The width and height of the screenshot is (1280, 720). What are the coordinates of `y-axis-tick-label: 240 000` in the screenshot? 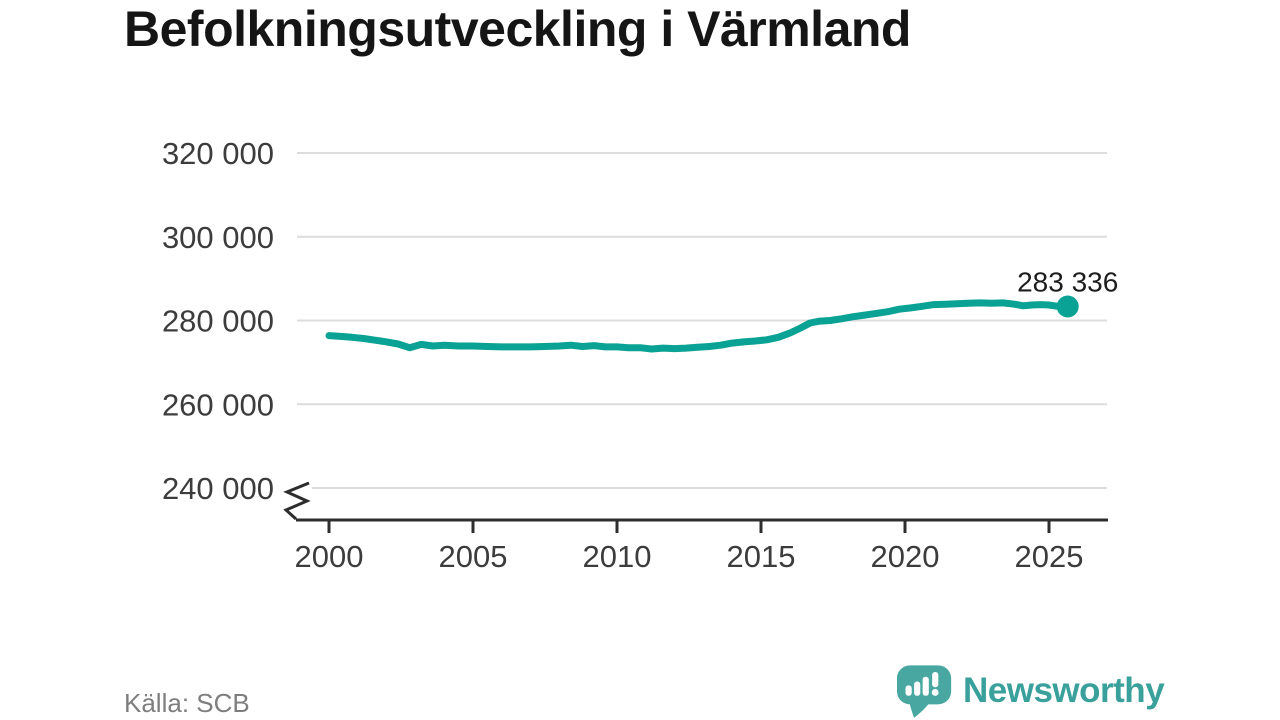 It's located at (218, 488).